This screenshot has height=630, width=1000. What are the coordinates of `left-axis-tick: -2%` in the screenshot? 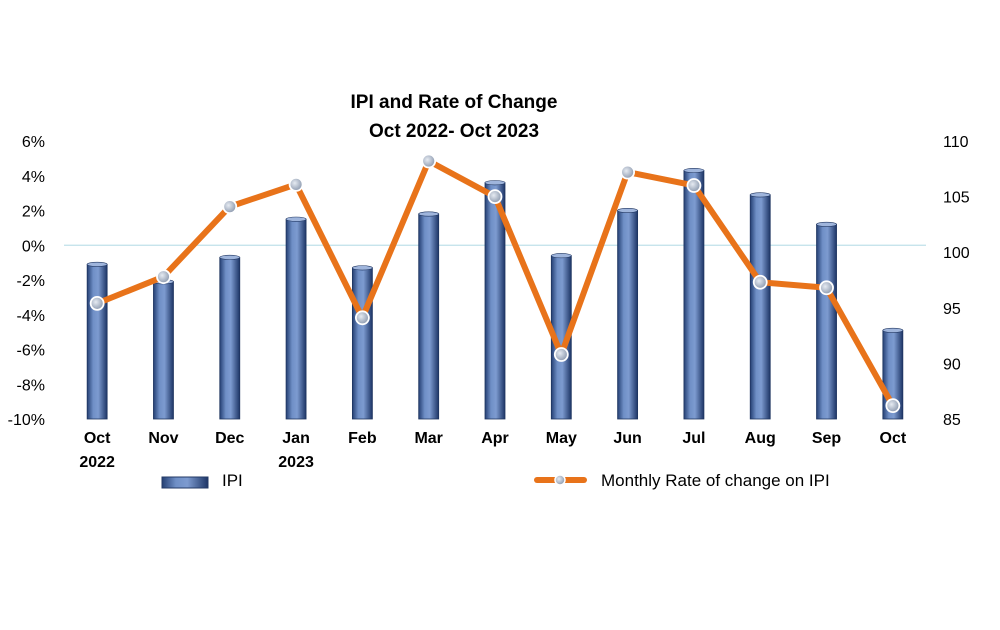 It's located at (31, 281).